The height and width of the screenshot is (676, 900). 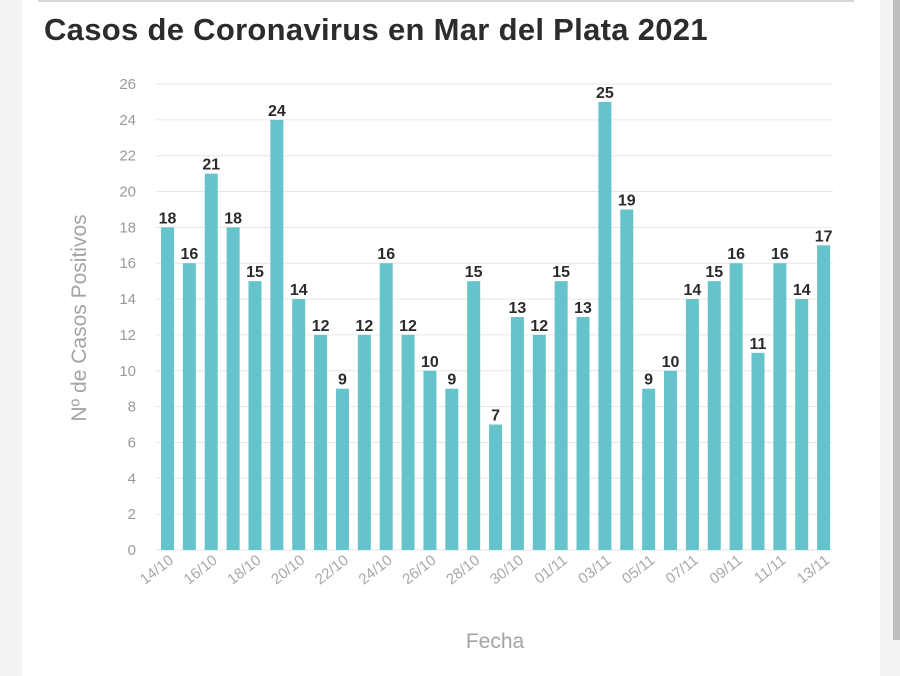 What do you see at coordinates (594, 570) in the screenshot?
I see `x-tick-label: 03/11` at bounding box center [594, 570].